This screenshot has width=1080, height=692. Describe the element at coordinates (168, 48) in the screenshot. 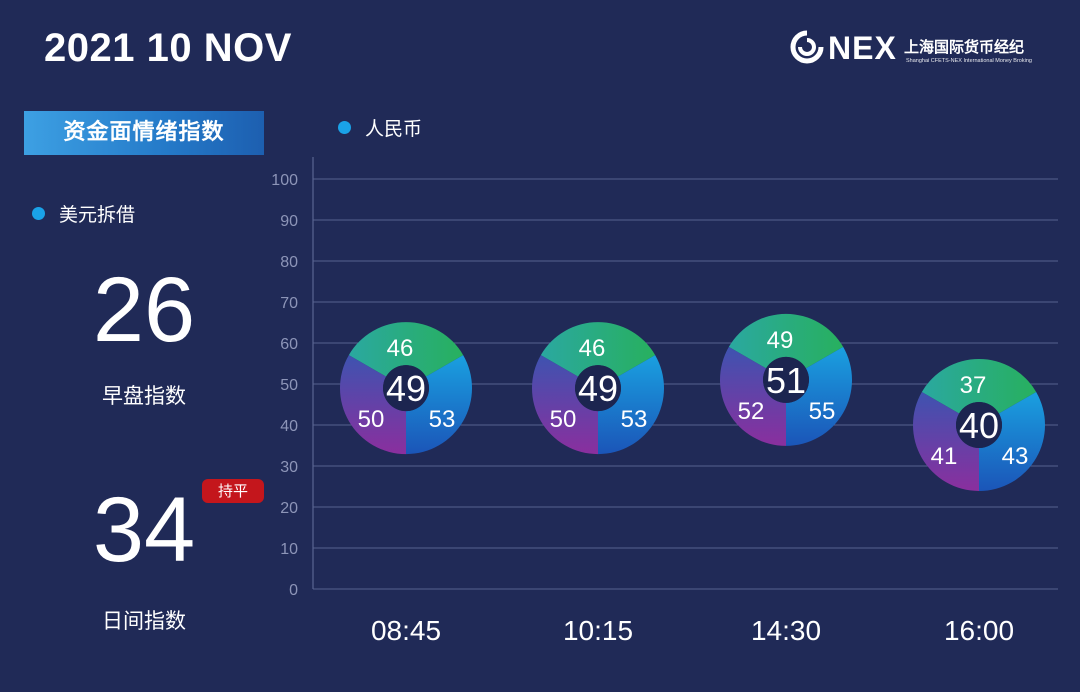

I see `date-title: 2021 10 NOV` at that location.